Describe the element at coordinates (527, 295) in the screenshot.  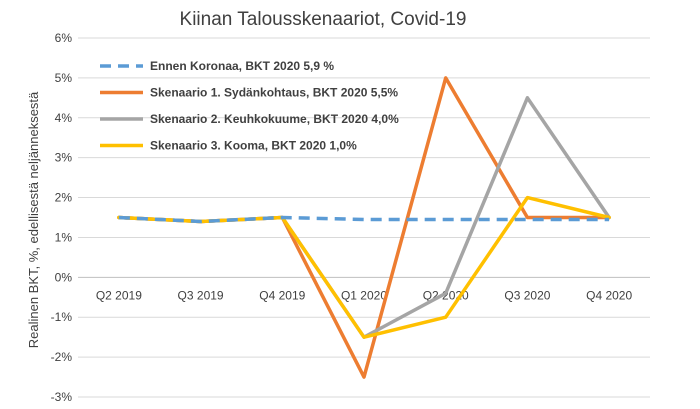
I see `x-tick-label: Q3 2020` at that location.